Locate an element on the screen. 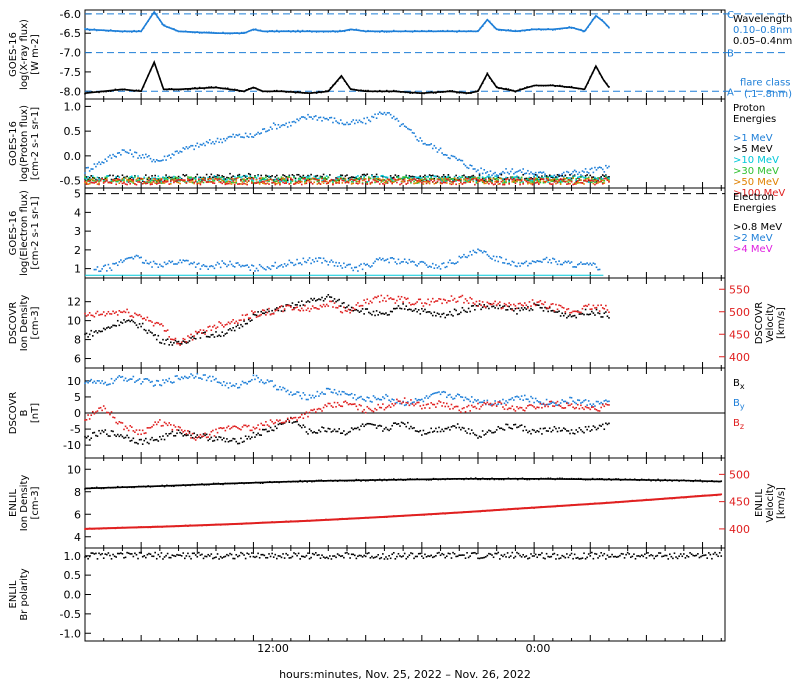 This screenshot has height=680, width=800. legend-entry: By is located at coordinates (739, 404).